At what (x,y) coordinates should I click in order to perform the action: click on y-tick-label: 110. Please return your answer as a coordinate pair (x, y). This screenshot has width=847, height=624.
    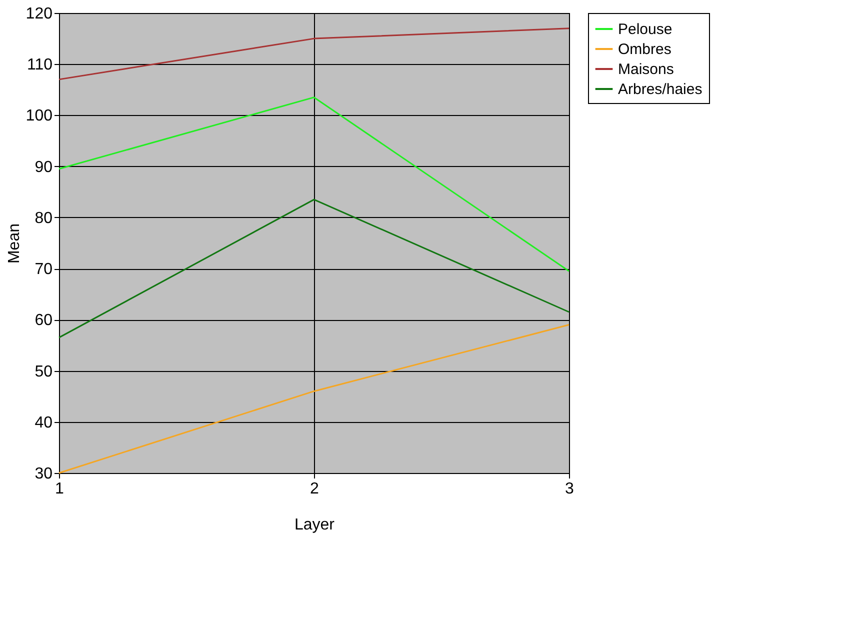
    Looking at the image, I should click on (39, 65).